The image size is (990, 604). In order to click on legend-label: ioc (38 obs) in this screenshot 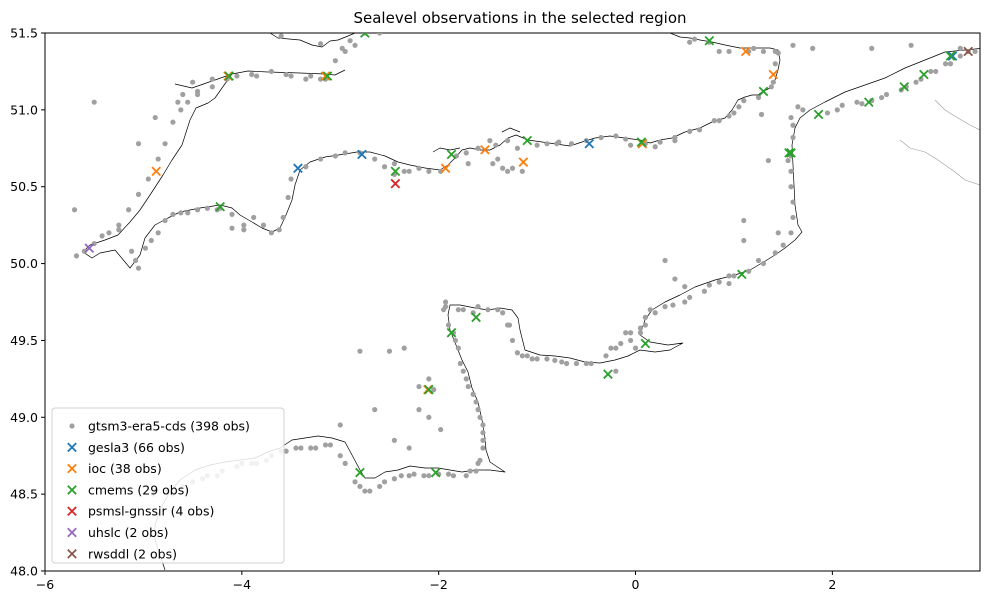, I will do `click(125, 468)`.